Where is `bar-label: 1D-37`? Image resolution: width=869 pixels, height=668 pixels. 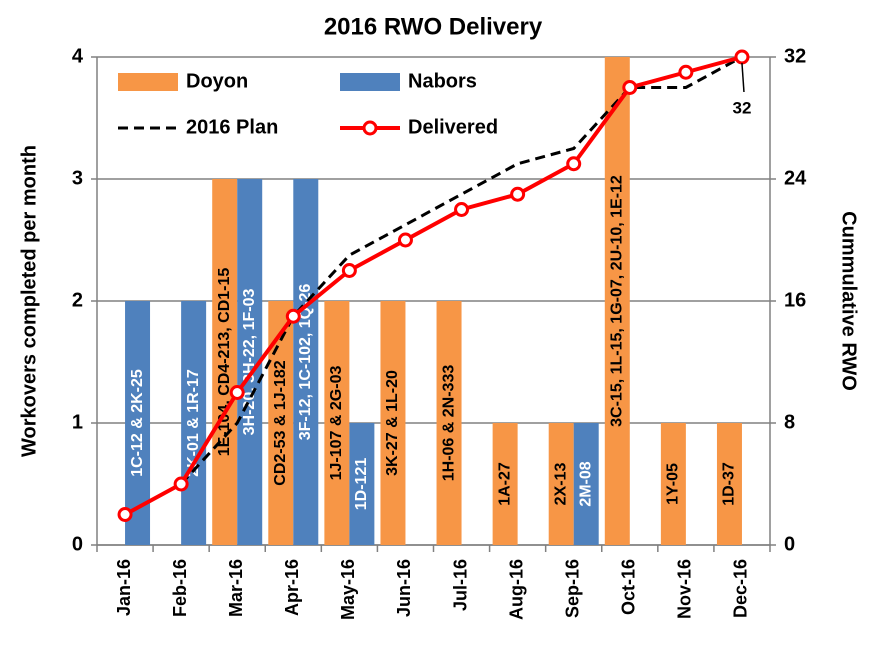 bar-label: 1D-37 is located at coordinates (729, 484).